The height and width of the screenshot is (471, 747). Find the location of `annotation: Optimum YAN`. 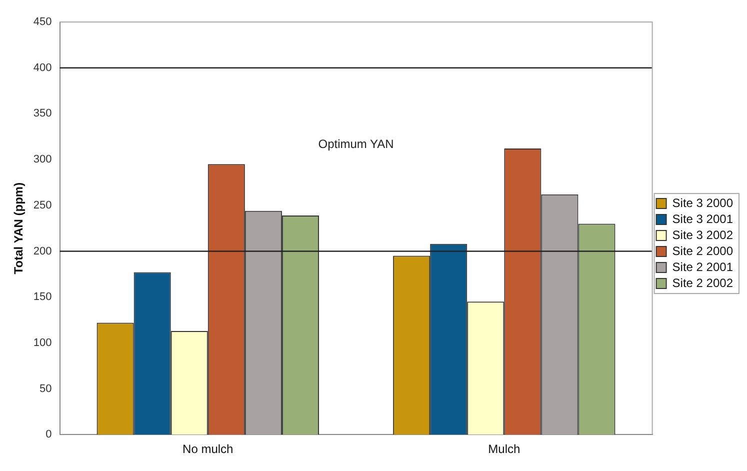

annotation: Optimum YAN is located at coordinates (356, 144).